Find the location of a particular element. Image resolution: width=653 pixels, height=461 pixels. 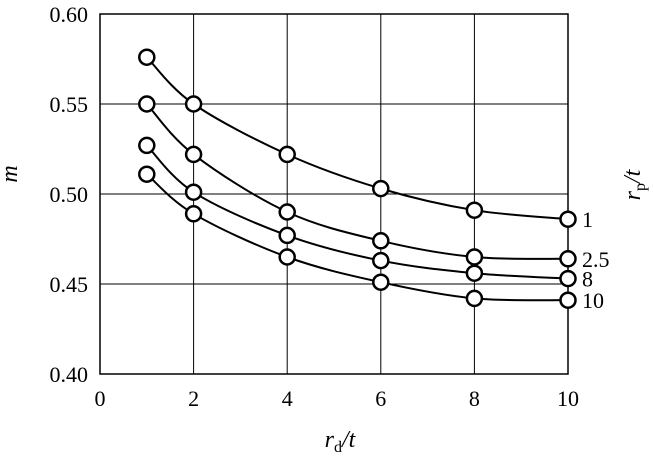

x-tick-labels: 0 2 4 6 8 10 is located at coordinates (337, 398).